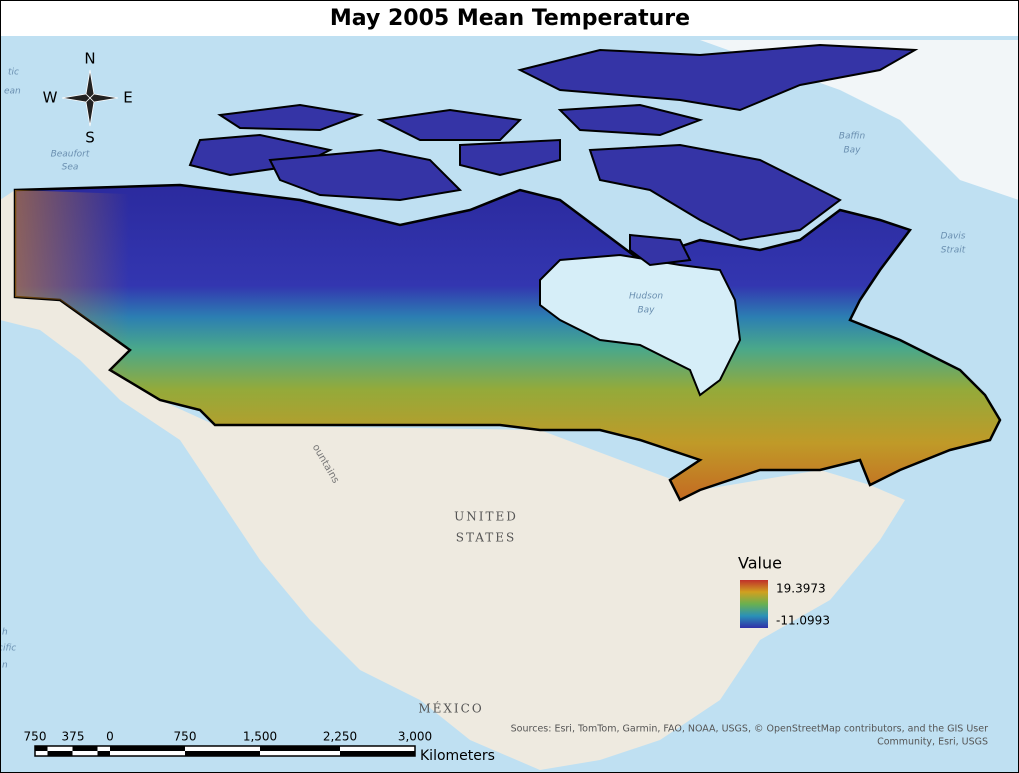 The height and width of the screenshot is (773, 1019). What do you see at coordinates (953, 237) in the screenshot?
I see `place-label: Davis` at bounding box center [953, 237].